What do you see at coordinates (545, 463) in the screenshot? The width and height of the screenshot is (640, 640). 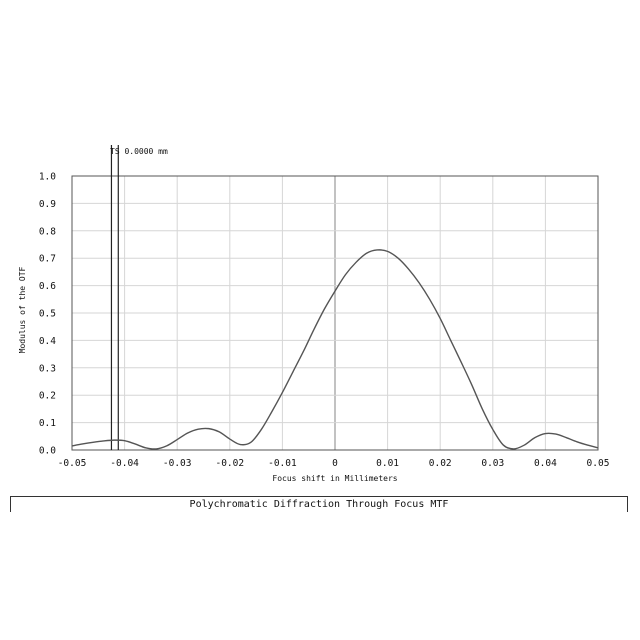 I see `x-tick-label: 0.04` at bounding box center [545, 463].